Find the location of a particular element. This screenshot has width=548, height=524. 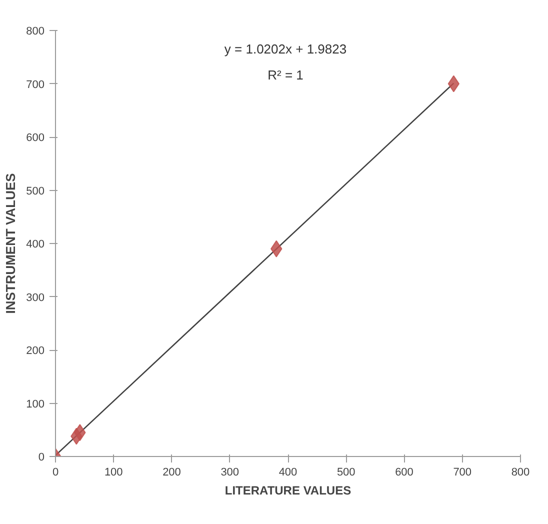

x-tick-label: 500 is located at coordinates (346, 472).